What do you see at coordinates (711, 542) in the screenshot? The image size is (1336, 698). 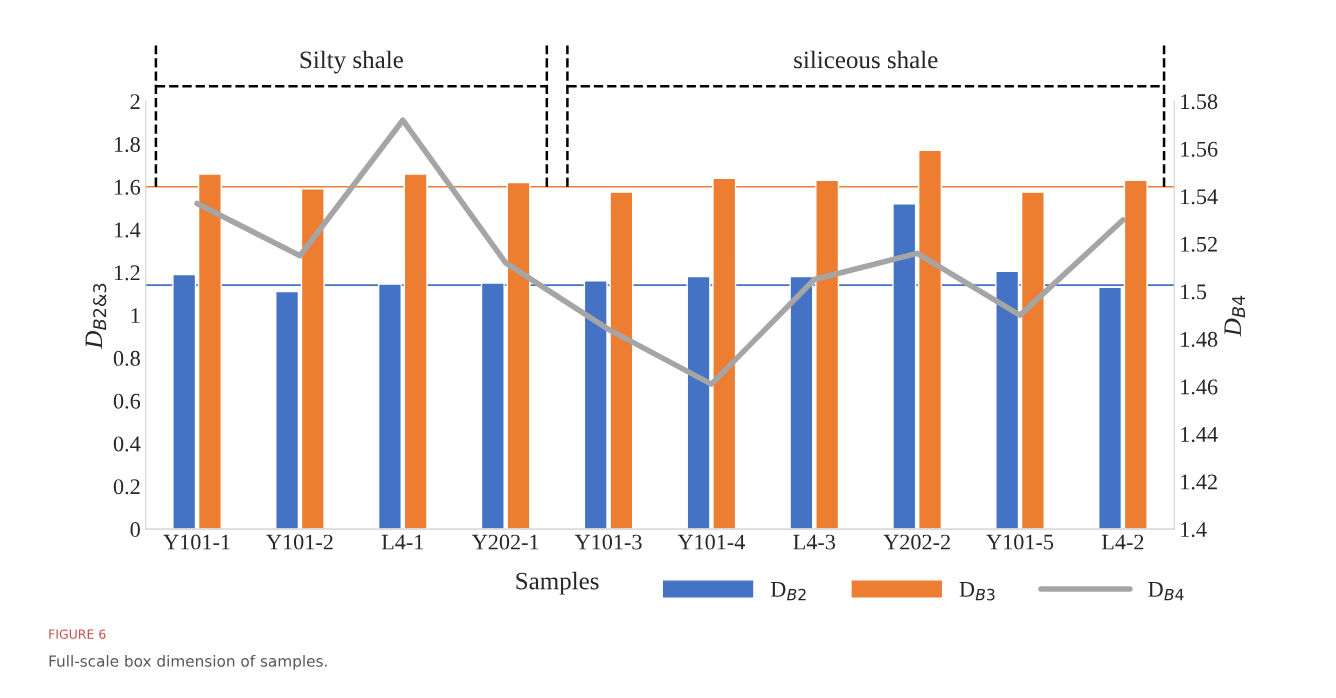 I see `x-tick-label: Y101-4` at bounding box center [711, 542].